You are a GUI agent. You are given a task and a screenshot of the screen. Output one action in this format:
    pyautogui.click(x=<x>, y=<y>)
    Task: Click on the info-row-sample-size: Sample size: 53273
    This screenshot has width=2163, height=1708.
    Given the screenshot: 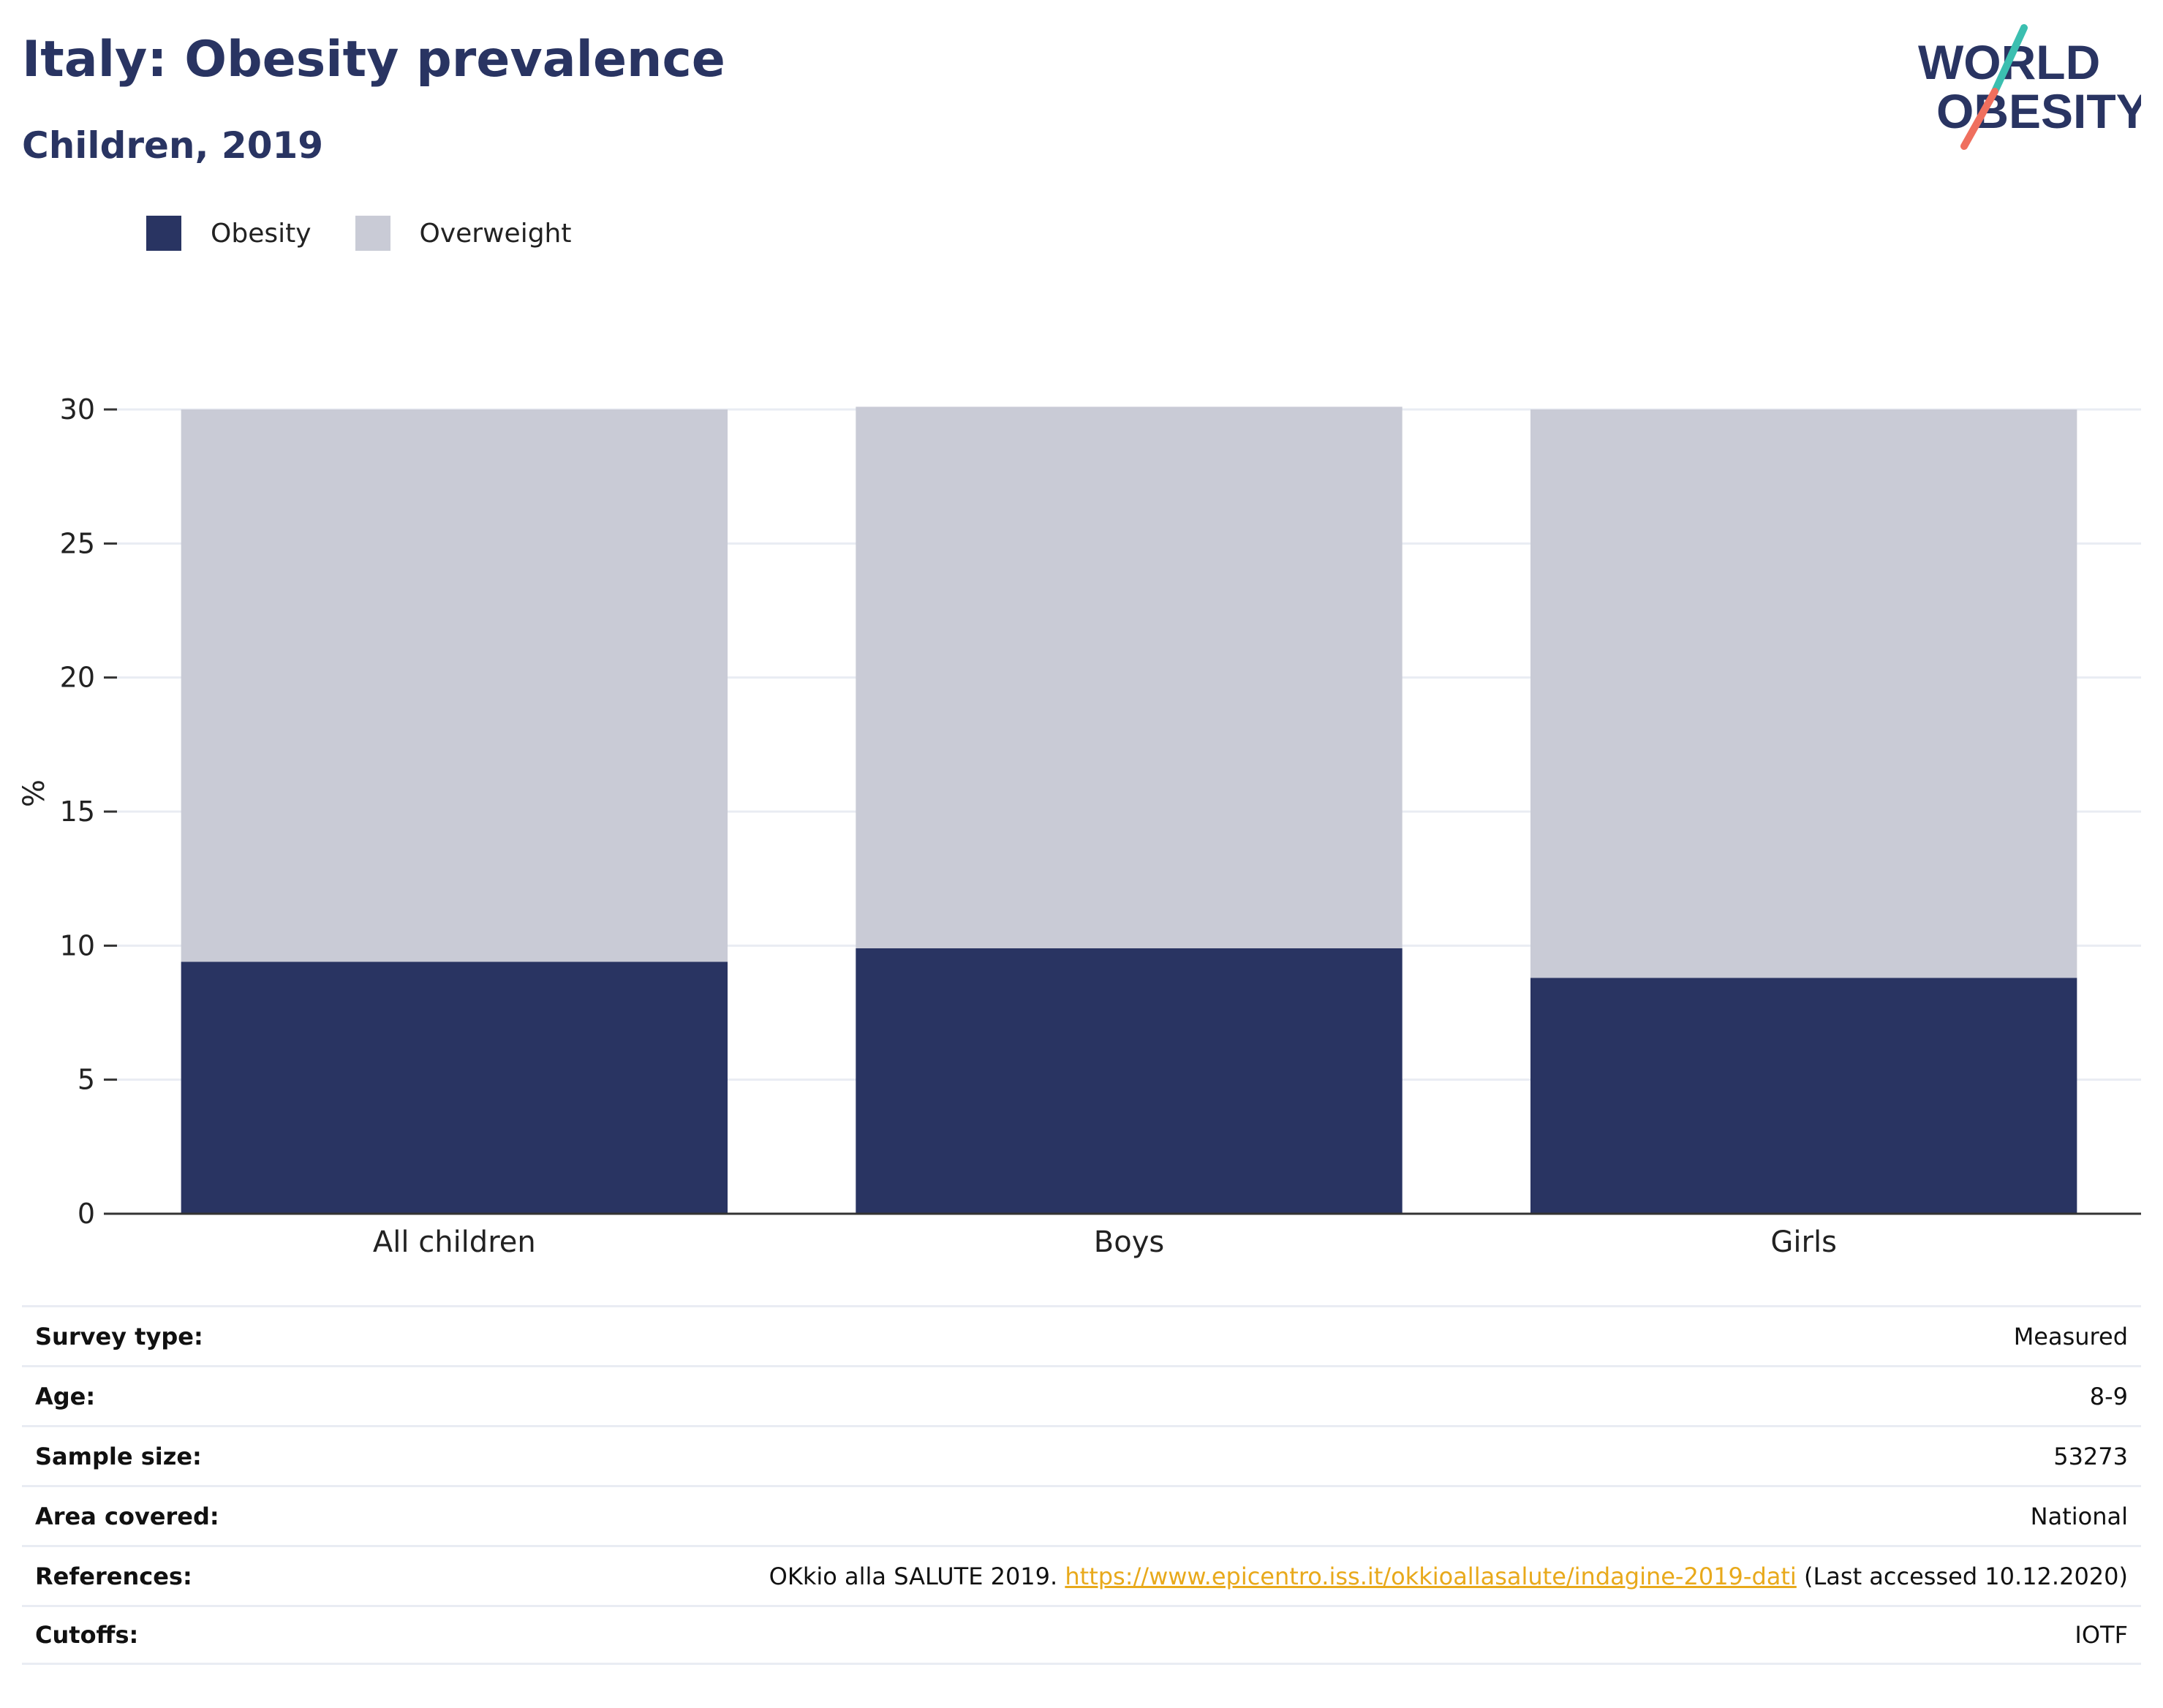 What is the action you would take?
    pyautogui.click(x=1081, y=1455)
    